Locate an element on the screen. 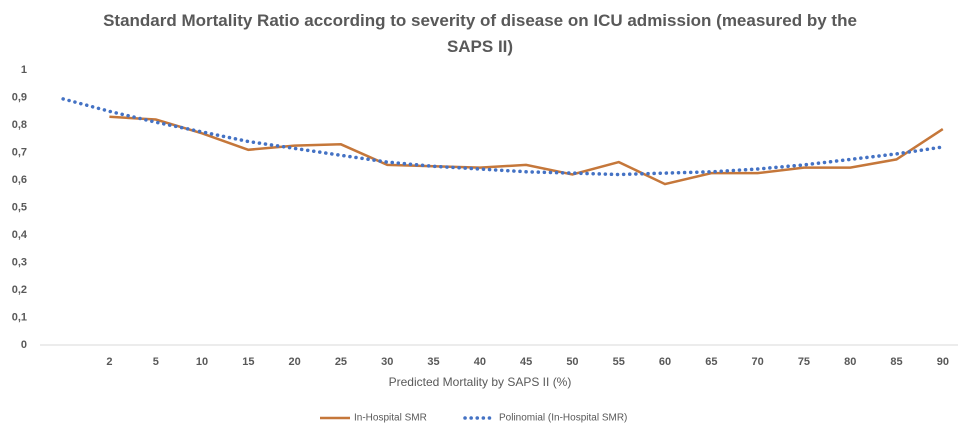 This screenshot has height=431, width=960. x-tick-label: 50 is located at coordinates (572, 362).